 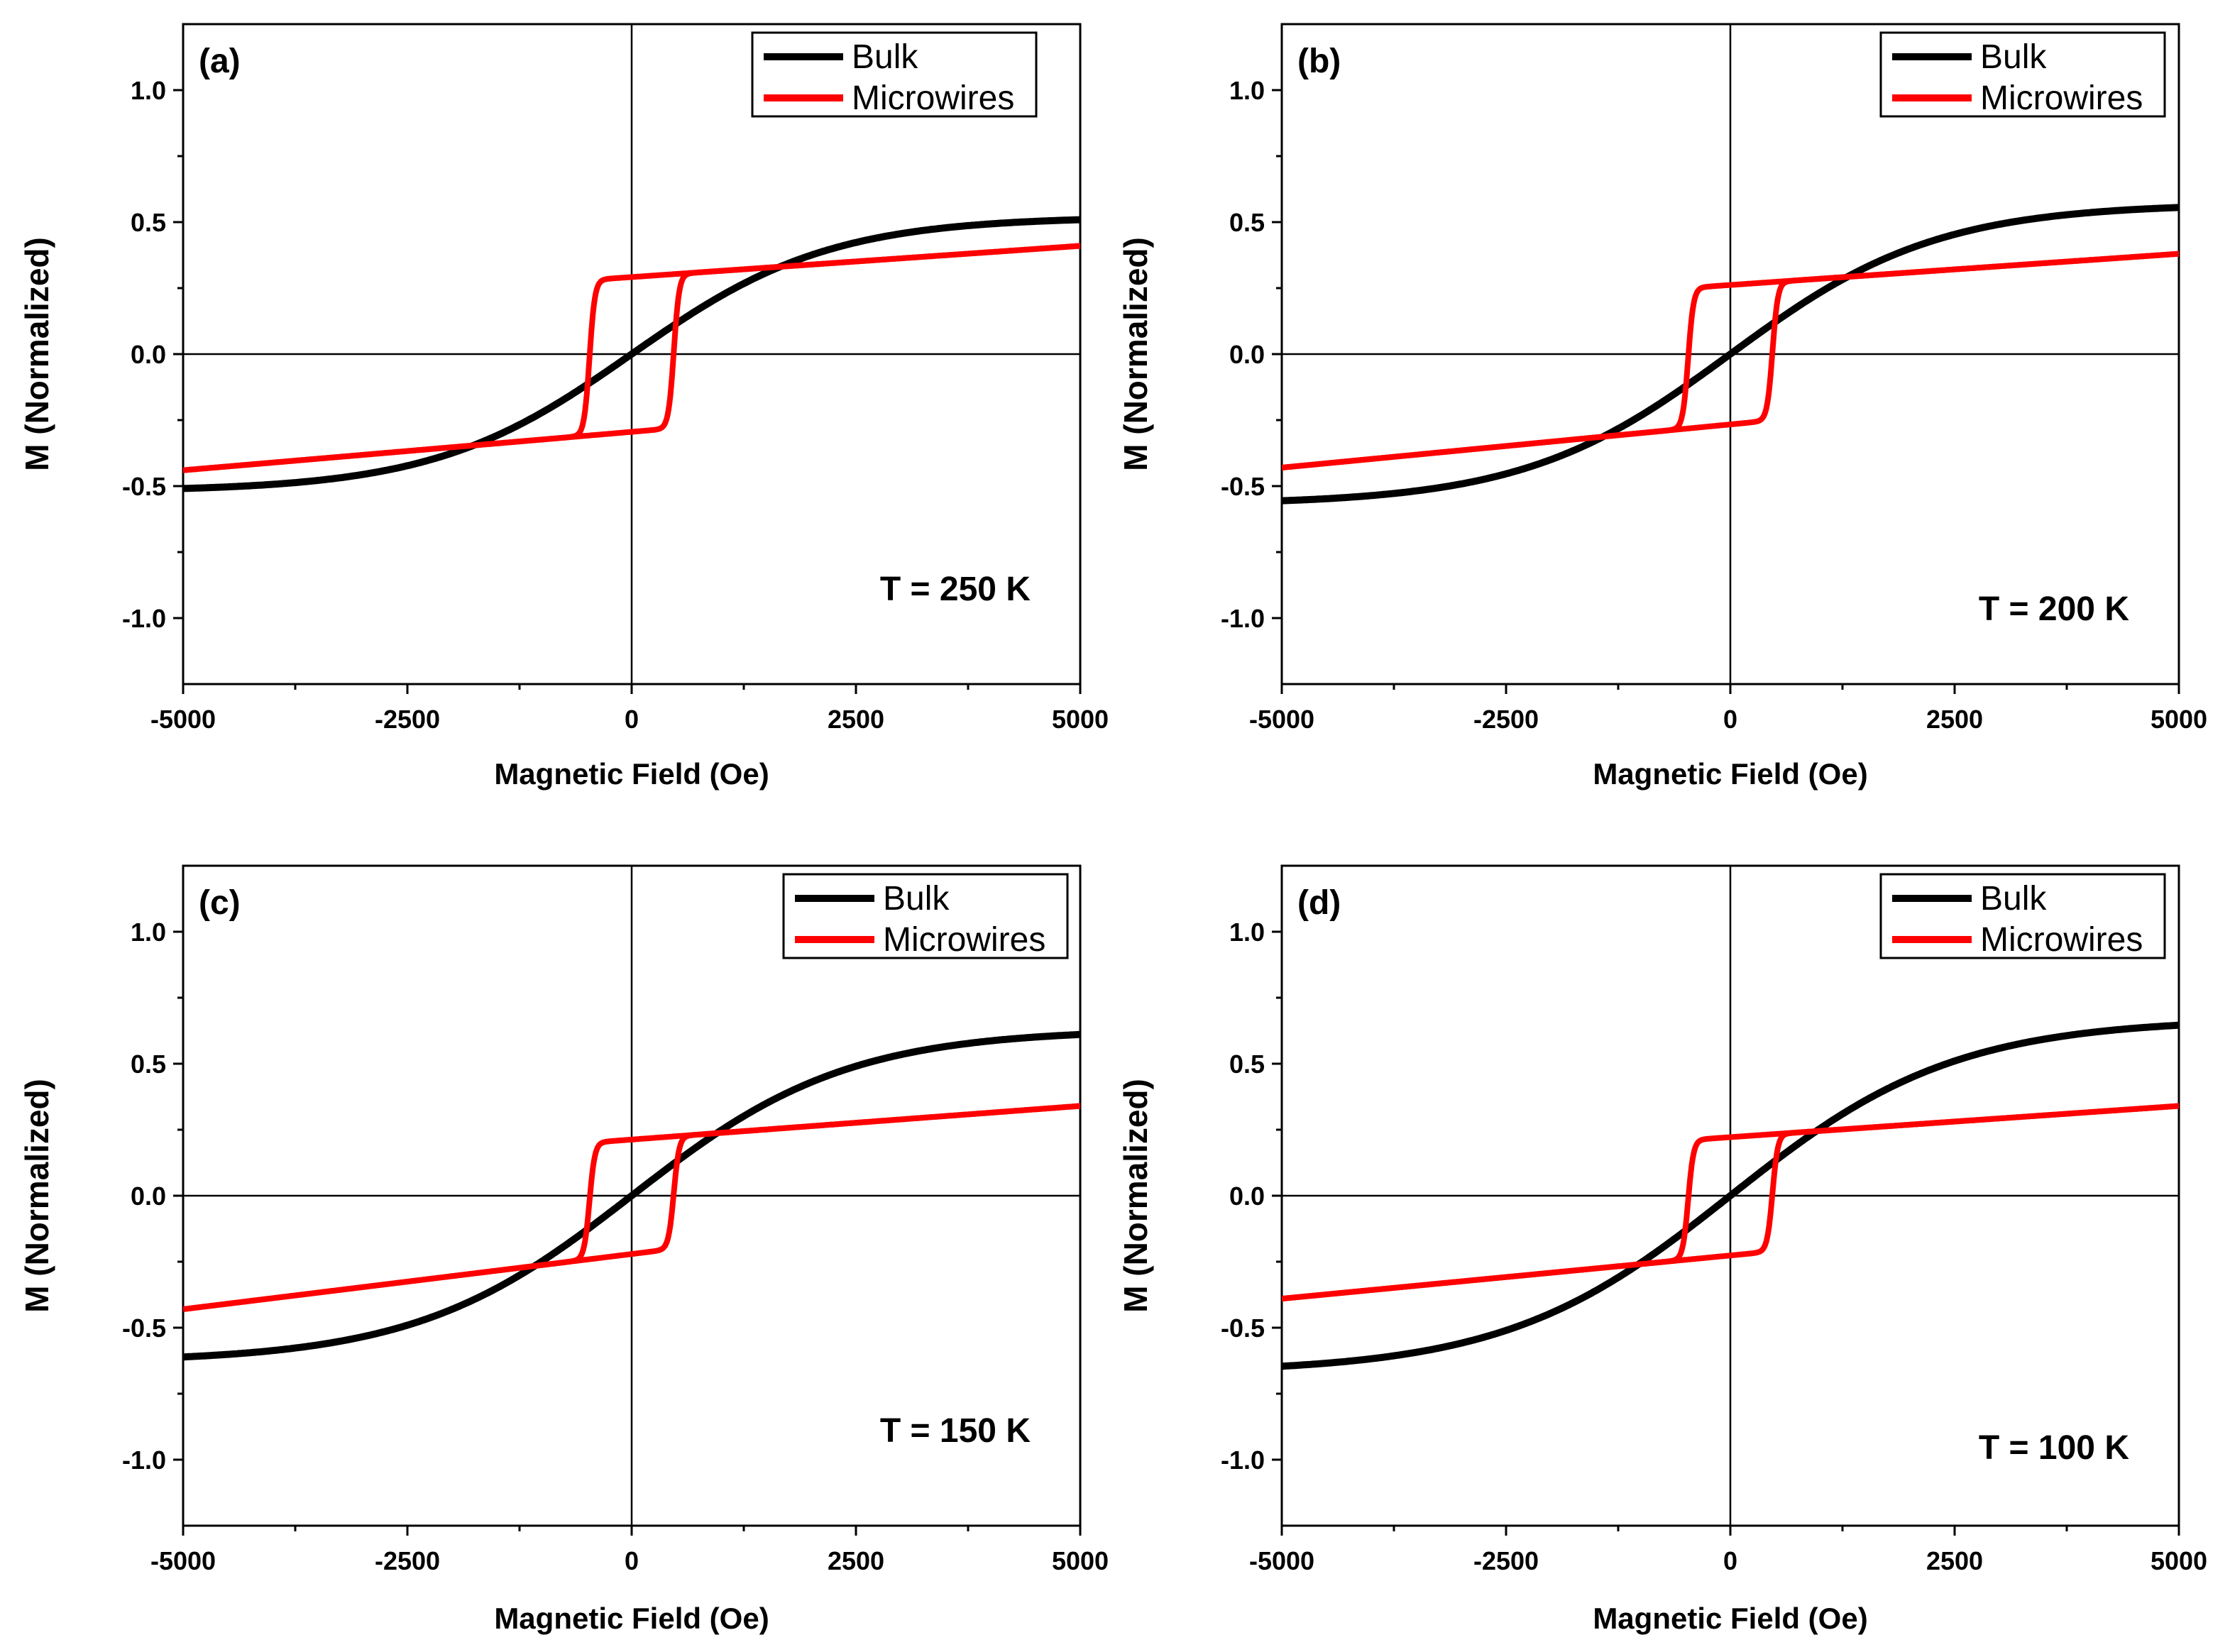 I want to click on temperature-annotation: T = 100 K, so click(x=2054, y=1448).